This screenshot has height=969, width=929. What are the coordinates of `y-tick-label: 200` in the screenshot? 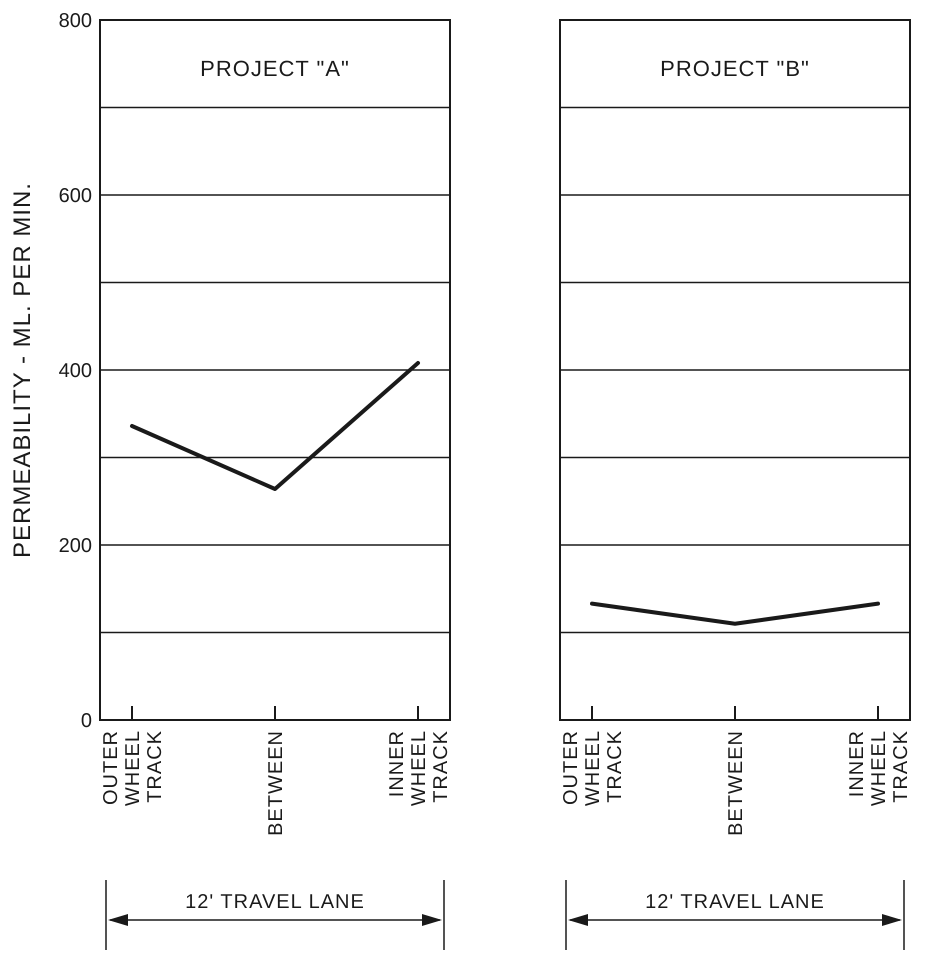 It's located at (75, 546).